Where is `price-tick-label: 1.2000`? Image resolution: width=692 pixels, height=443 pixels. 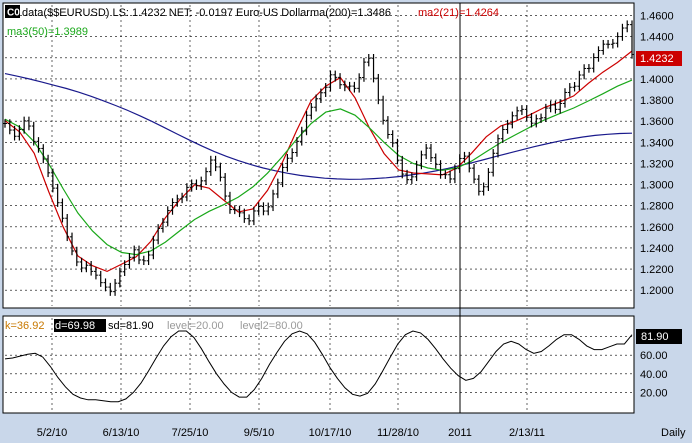 price-tick-label: 1.2000 is located at coordinates (657, 291).